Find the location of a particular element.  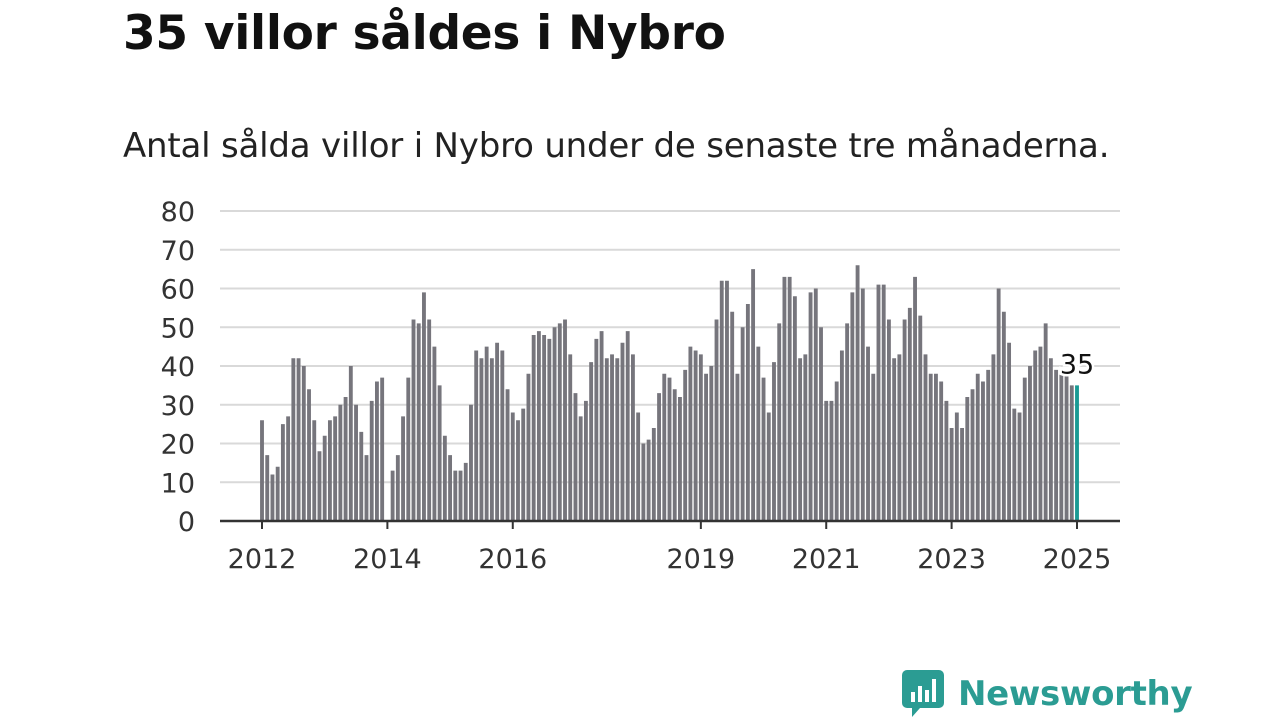

y-tick-label: 70 is located at coordinates (178, 251).